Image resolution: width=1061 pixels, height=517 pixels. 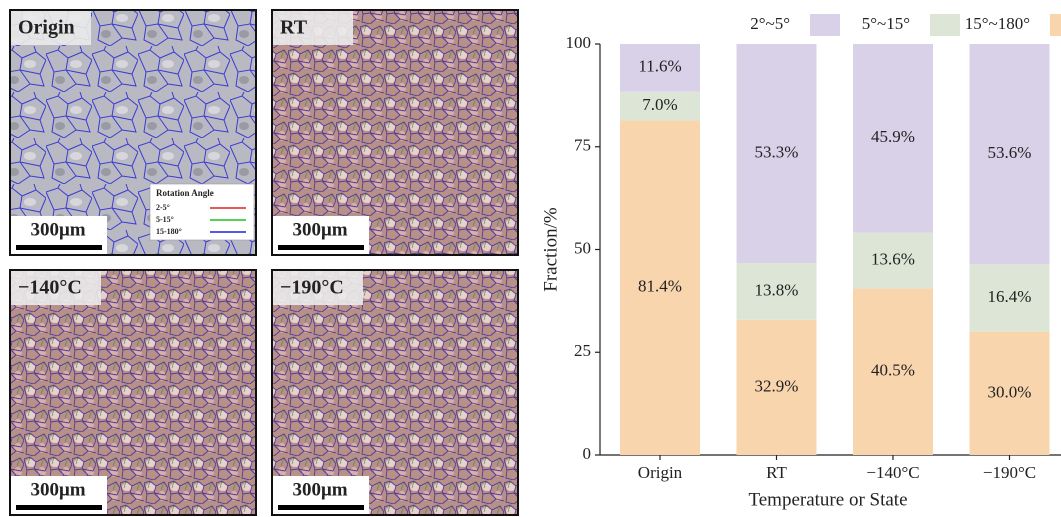 I want to click on value-label: 81.4%, so click(x=660, y=286).